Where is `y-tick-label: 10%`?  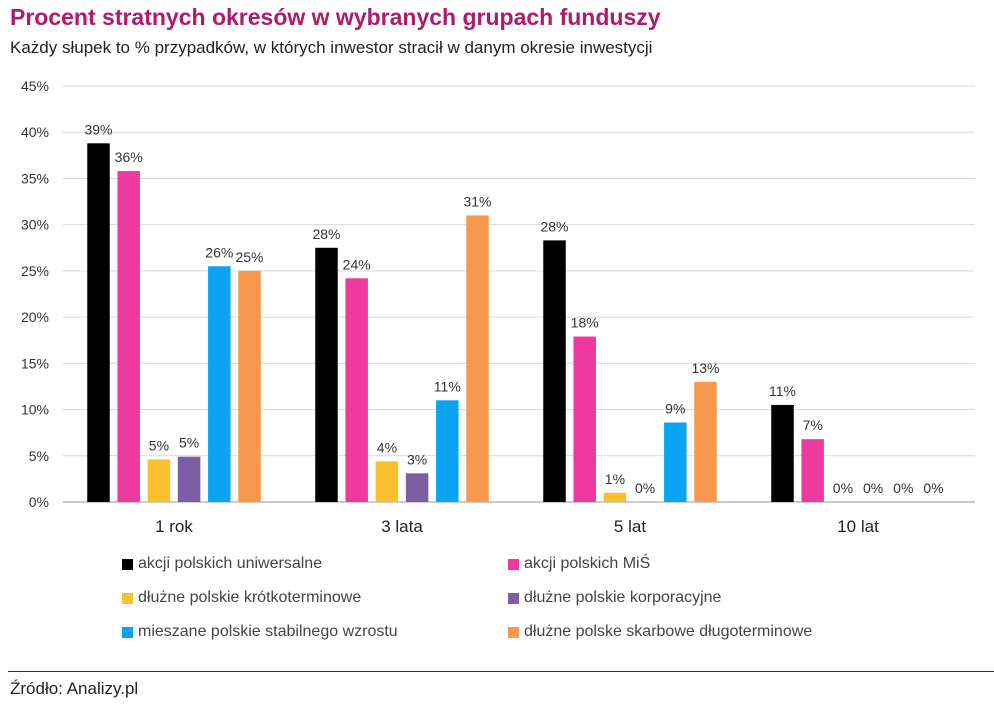 y-tick-label: 10% is located at coordinates (35, 410).